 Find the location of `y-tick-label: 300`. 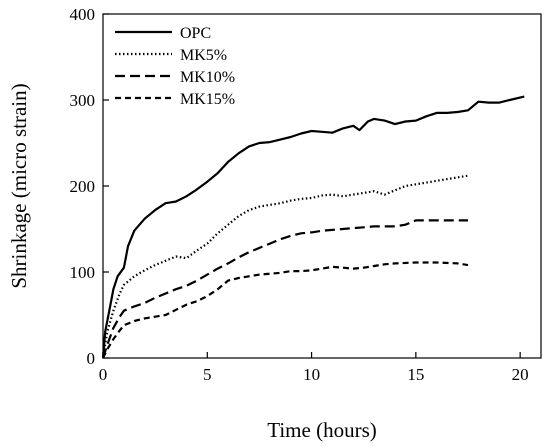

y-tick-label: 300 is located at coordinates (83, 100).